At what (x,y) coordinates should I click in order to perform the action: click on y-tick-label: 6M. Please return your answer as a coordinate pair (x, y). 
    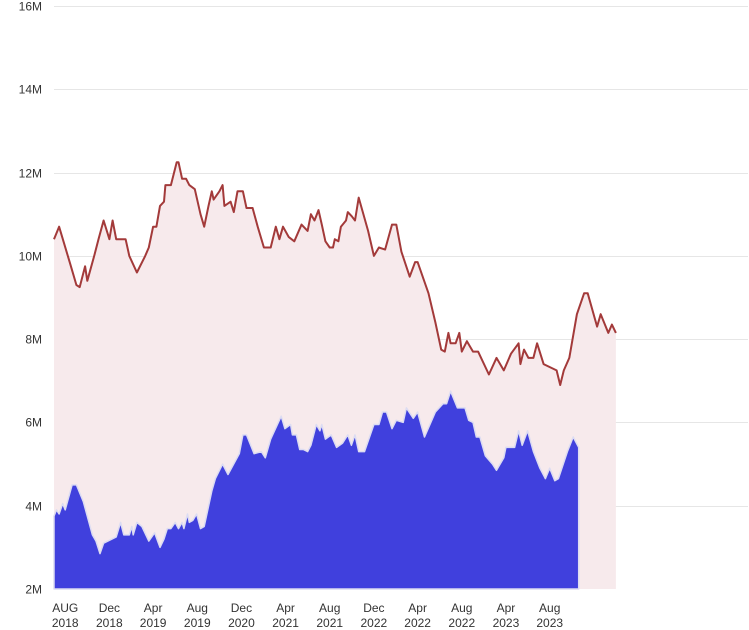
    Looking at the image, I should click on (33, 423).